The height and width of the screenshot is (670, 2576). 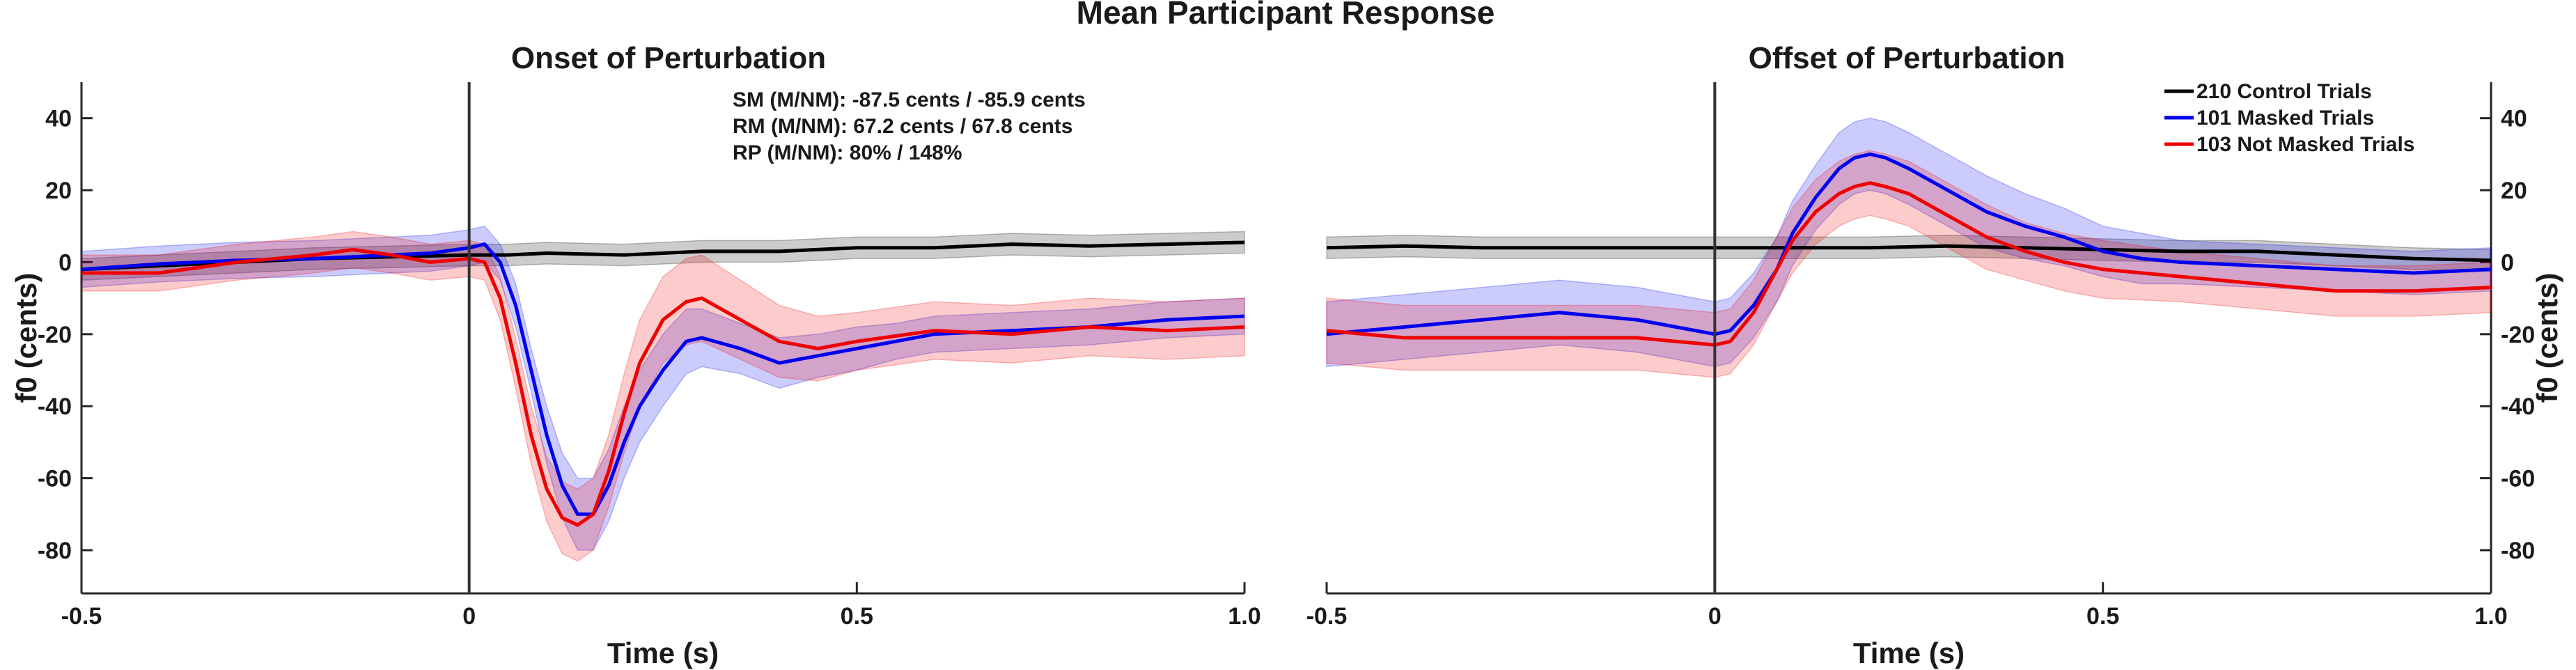 What do you see at coordinates (26, 338) in the screenshot?
I see `onset-y-axis-label: f0 (cents)` at bounding box center [26, 338].